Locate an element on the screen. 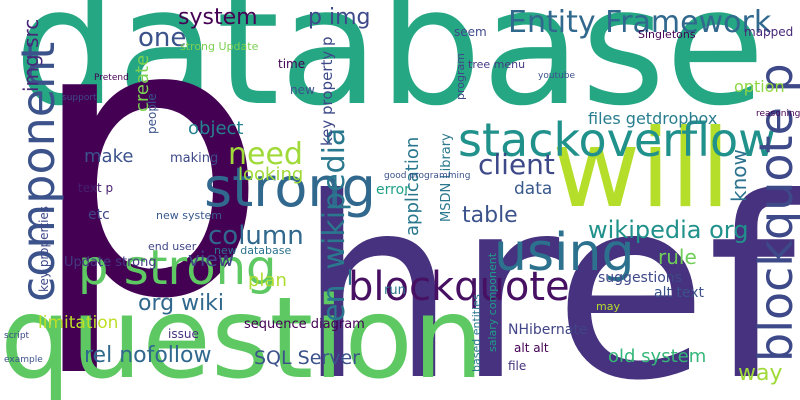 This screenshot has height=400, width=800. word: view is located at coordinates (211, 259).